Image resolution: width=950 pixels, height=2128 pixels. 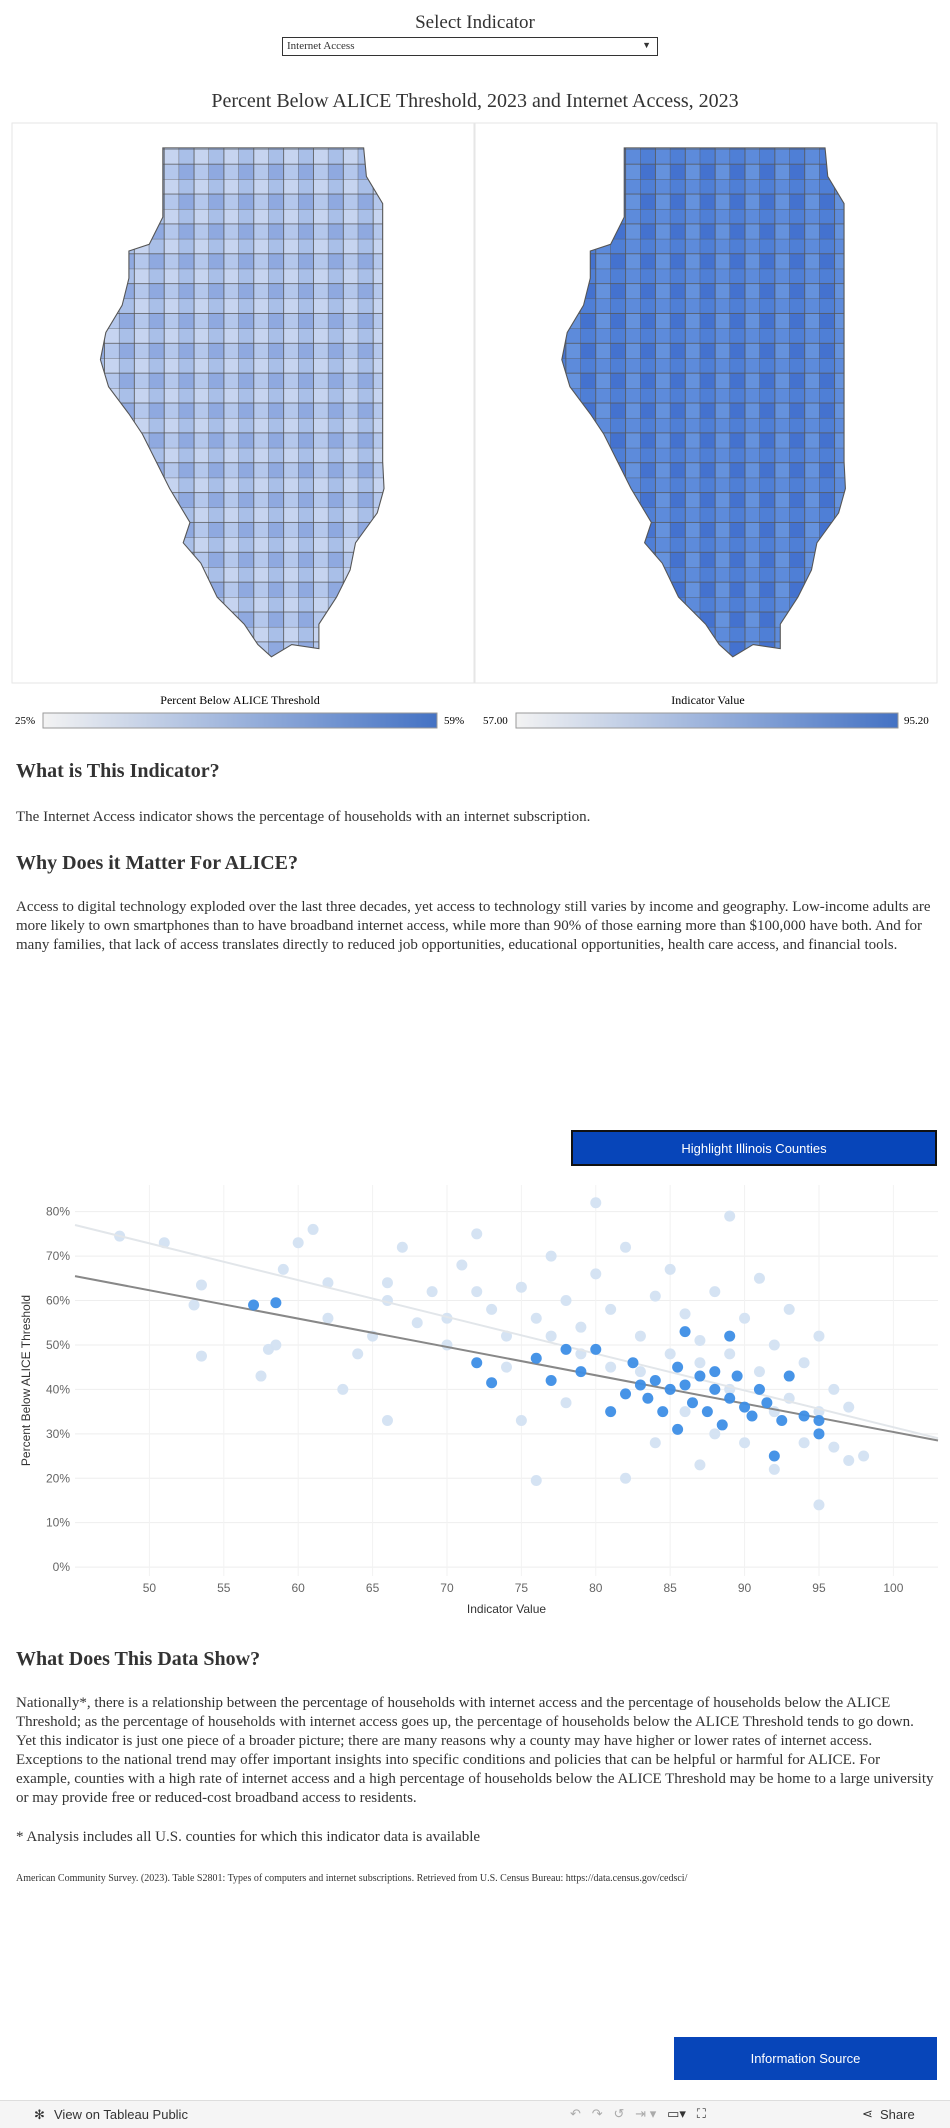 I want to click on tableau-link: View on Tableau Public, so click(x=121, y=2114).